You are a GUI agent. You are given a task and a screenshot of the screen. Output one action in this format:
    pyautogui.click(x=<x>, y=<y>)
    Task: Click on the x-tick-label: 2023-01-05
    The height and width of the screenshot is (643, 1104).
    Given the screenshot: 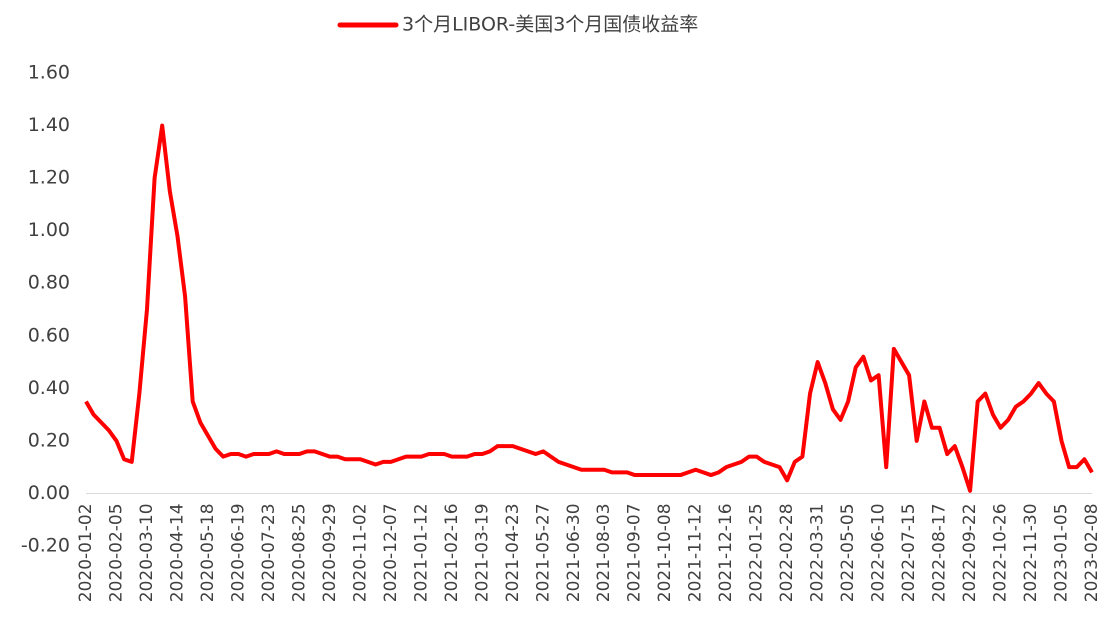 What is the action you would take?
    pyautogui.click(x=1062, y=552)
    